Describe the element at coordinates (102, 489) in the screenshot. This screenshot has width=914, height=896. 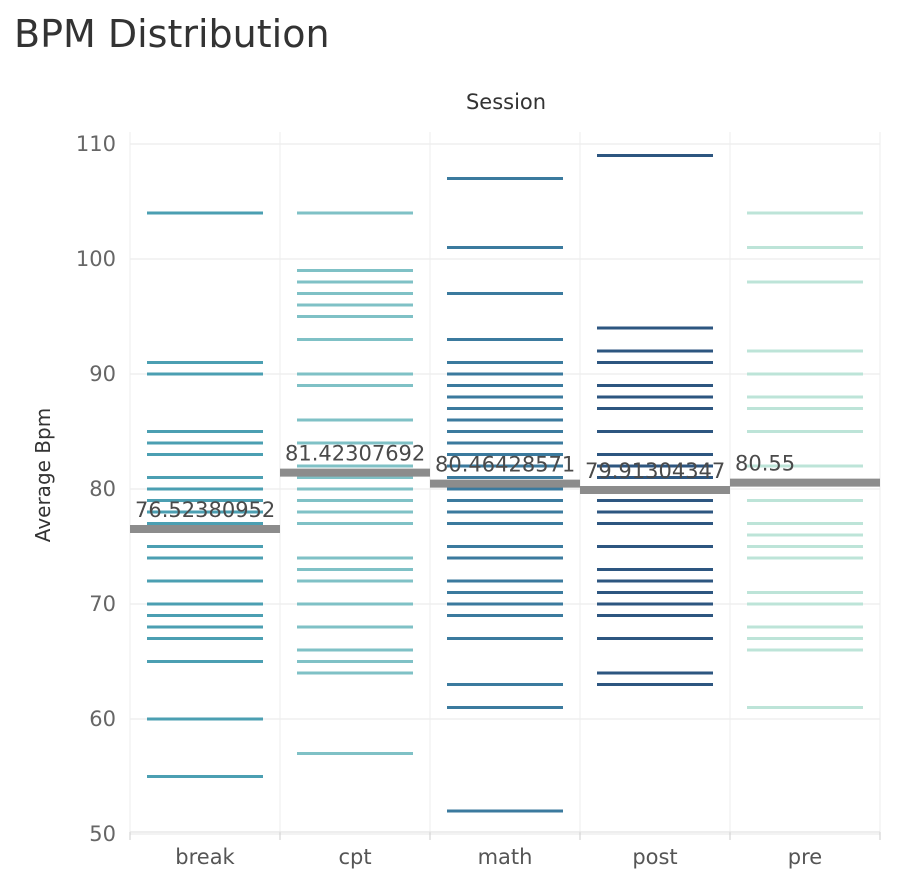
I see `y-tick-label: 80` at that location.